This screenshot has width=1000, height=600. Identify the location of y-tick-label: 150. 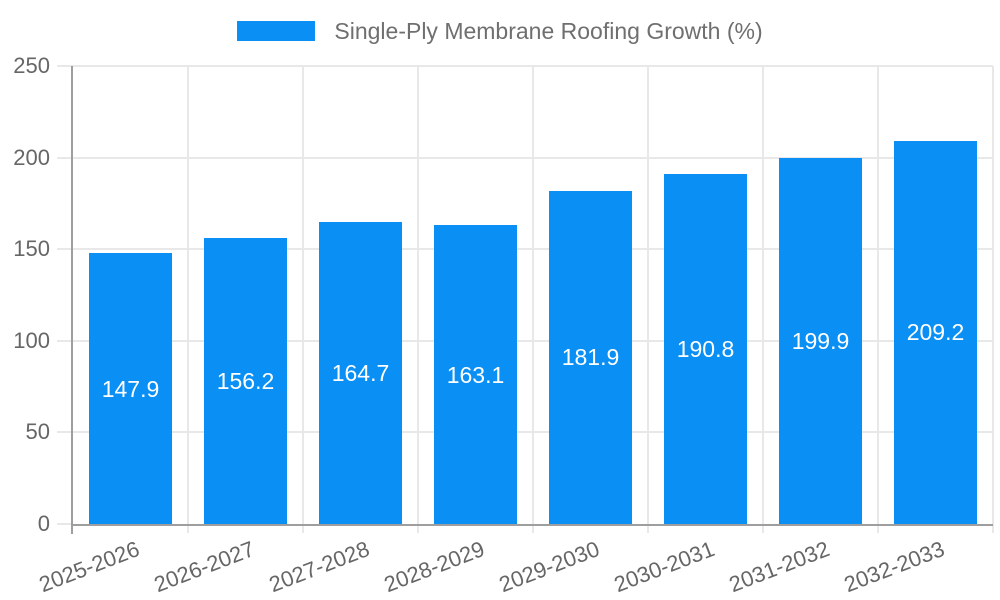
(31, 249).